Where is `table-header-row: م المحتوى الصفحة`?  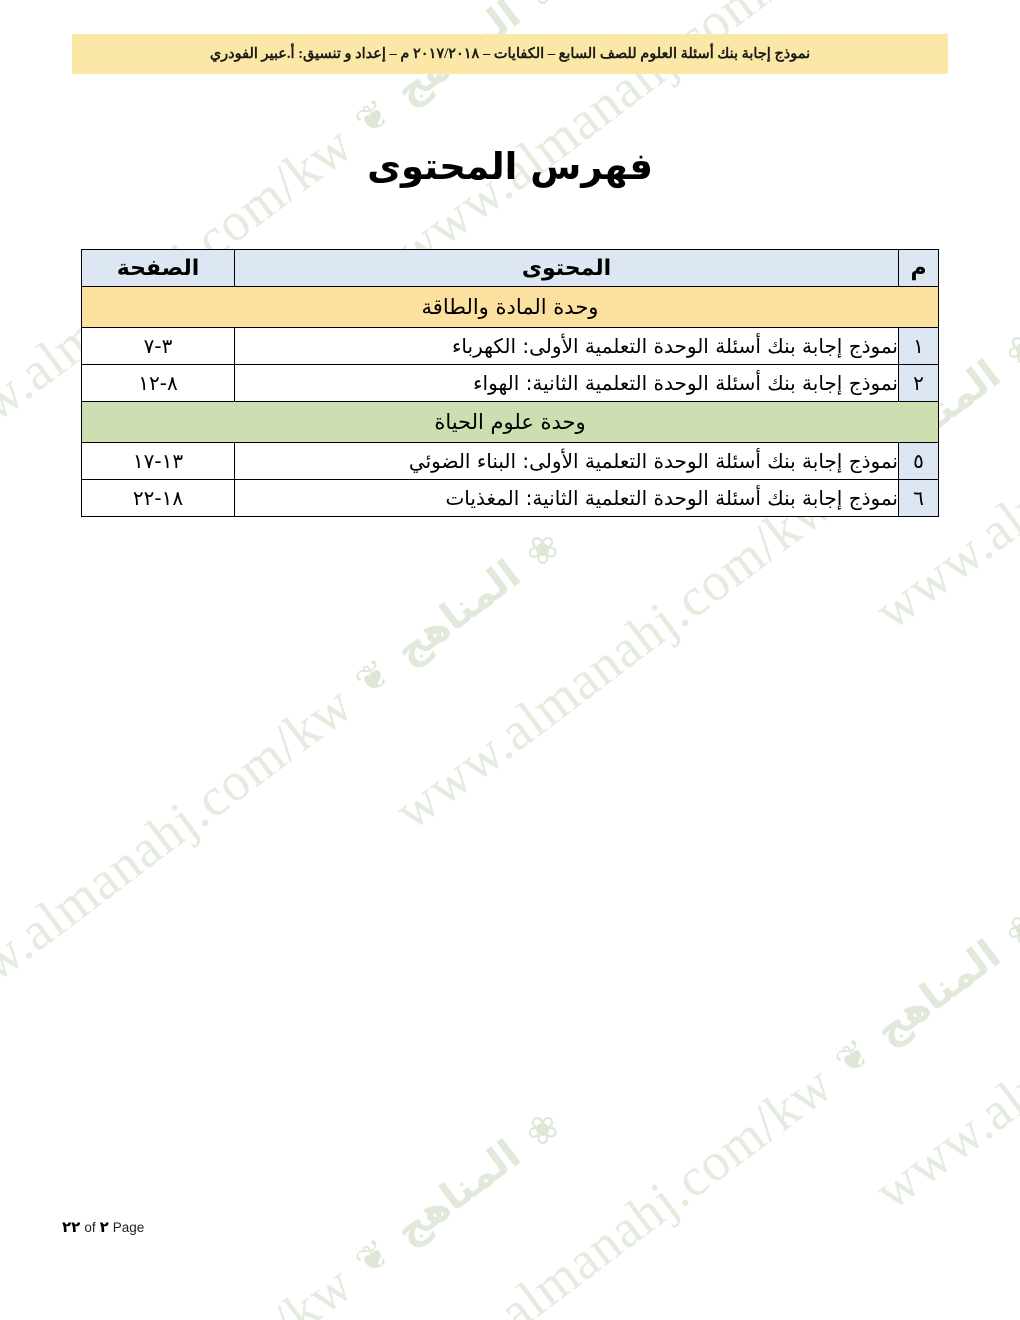 table-header-row: م المحتوى الصفحة is located at coordinates (510, 268).